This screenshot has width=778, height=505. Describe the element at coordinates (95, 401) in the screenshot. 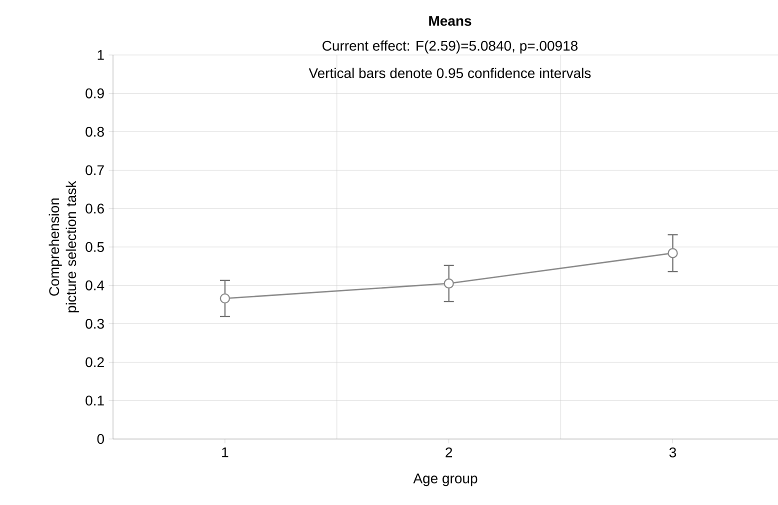

I see `y-tick-label: 0.1` at that location.